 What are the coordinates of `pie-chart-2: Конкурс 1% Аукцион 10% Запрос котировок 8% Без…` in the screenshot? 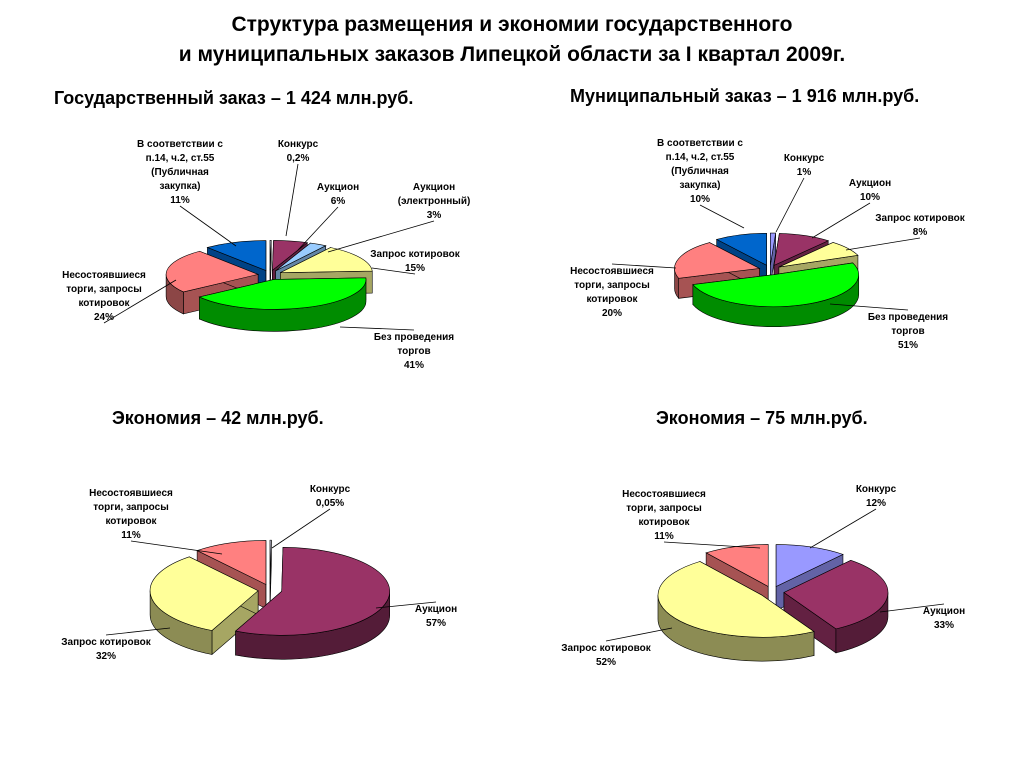 It's located at (768, 244).